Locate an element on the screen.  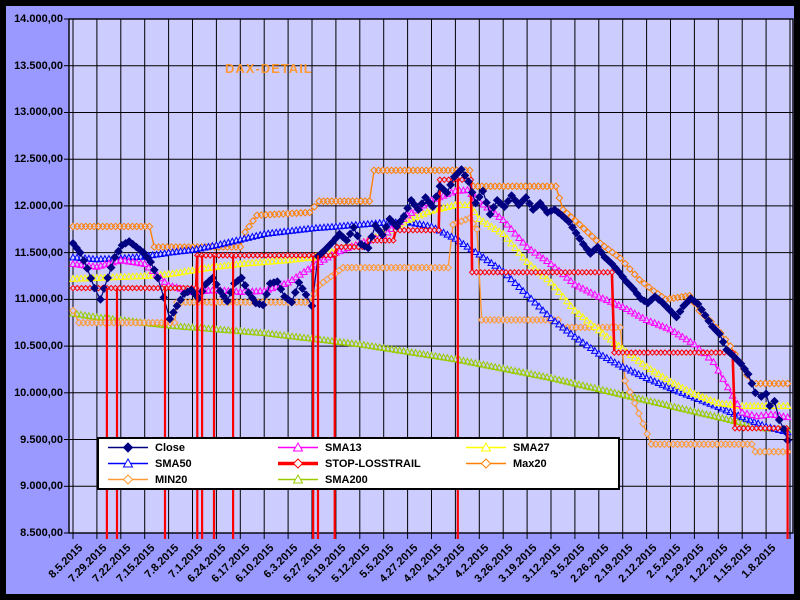
y-axis-label: 9.000,00 is located at coordinates (41, 486).